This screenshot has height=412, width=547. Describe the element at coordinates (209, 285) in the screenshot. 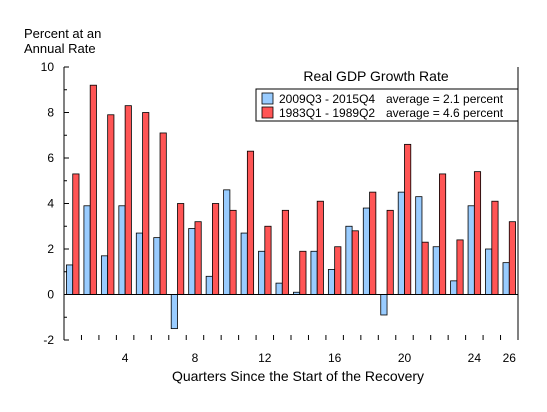

I see `bar-series-1-q9` at that location.